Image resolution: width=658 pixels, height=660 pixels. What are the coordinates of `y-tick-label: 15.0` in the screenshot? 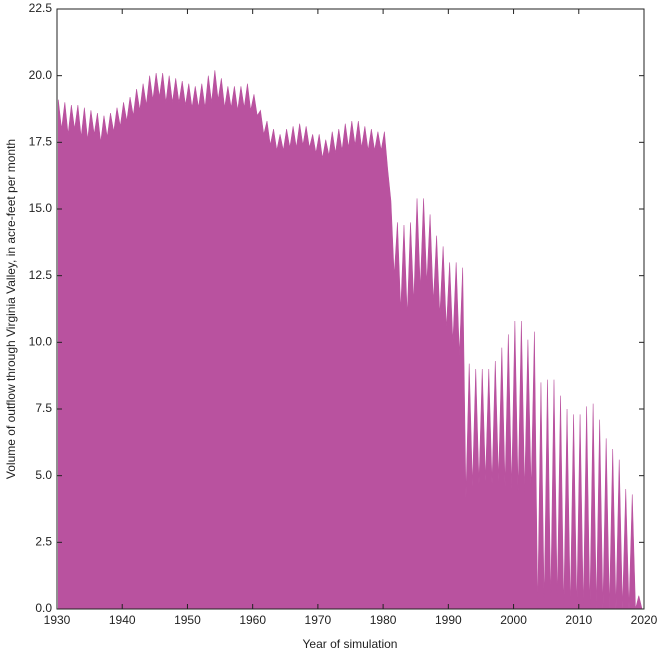 It's located at (41, 208).